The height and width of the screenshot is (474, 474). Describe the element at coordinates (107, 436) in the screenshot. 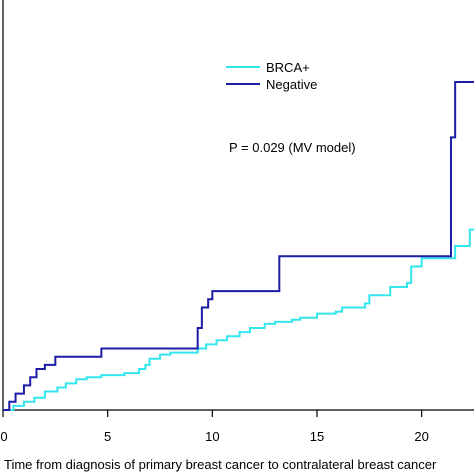

I see `x-tick-label: 5` at that location.